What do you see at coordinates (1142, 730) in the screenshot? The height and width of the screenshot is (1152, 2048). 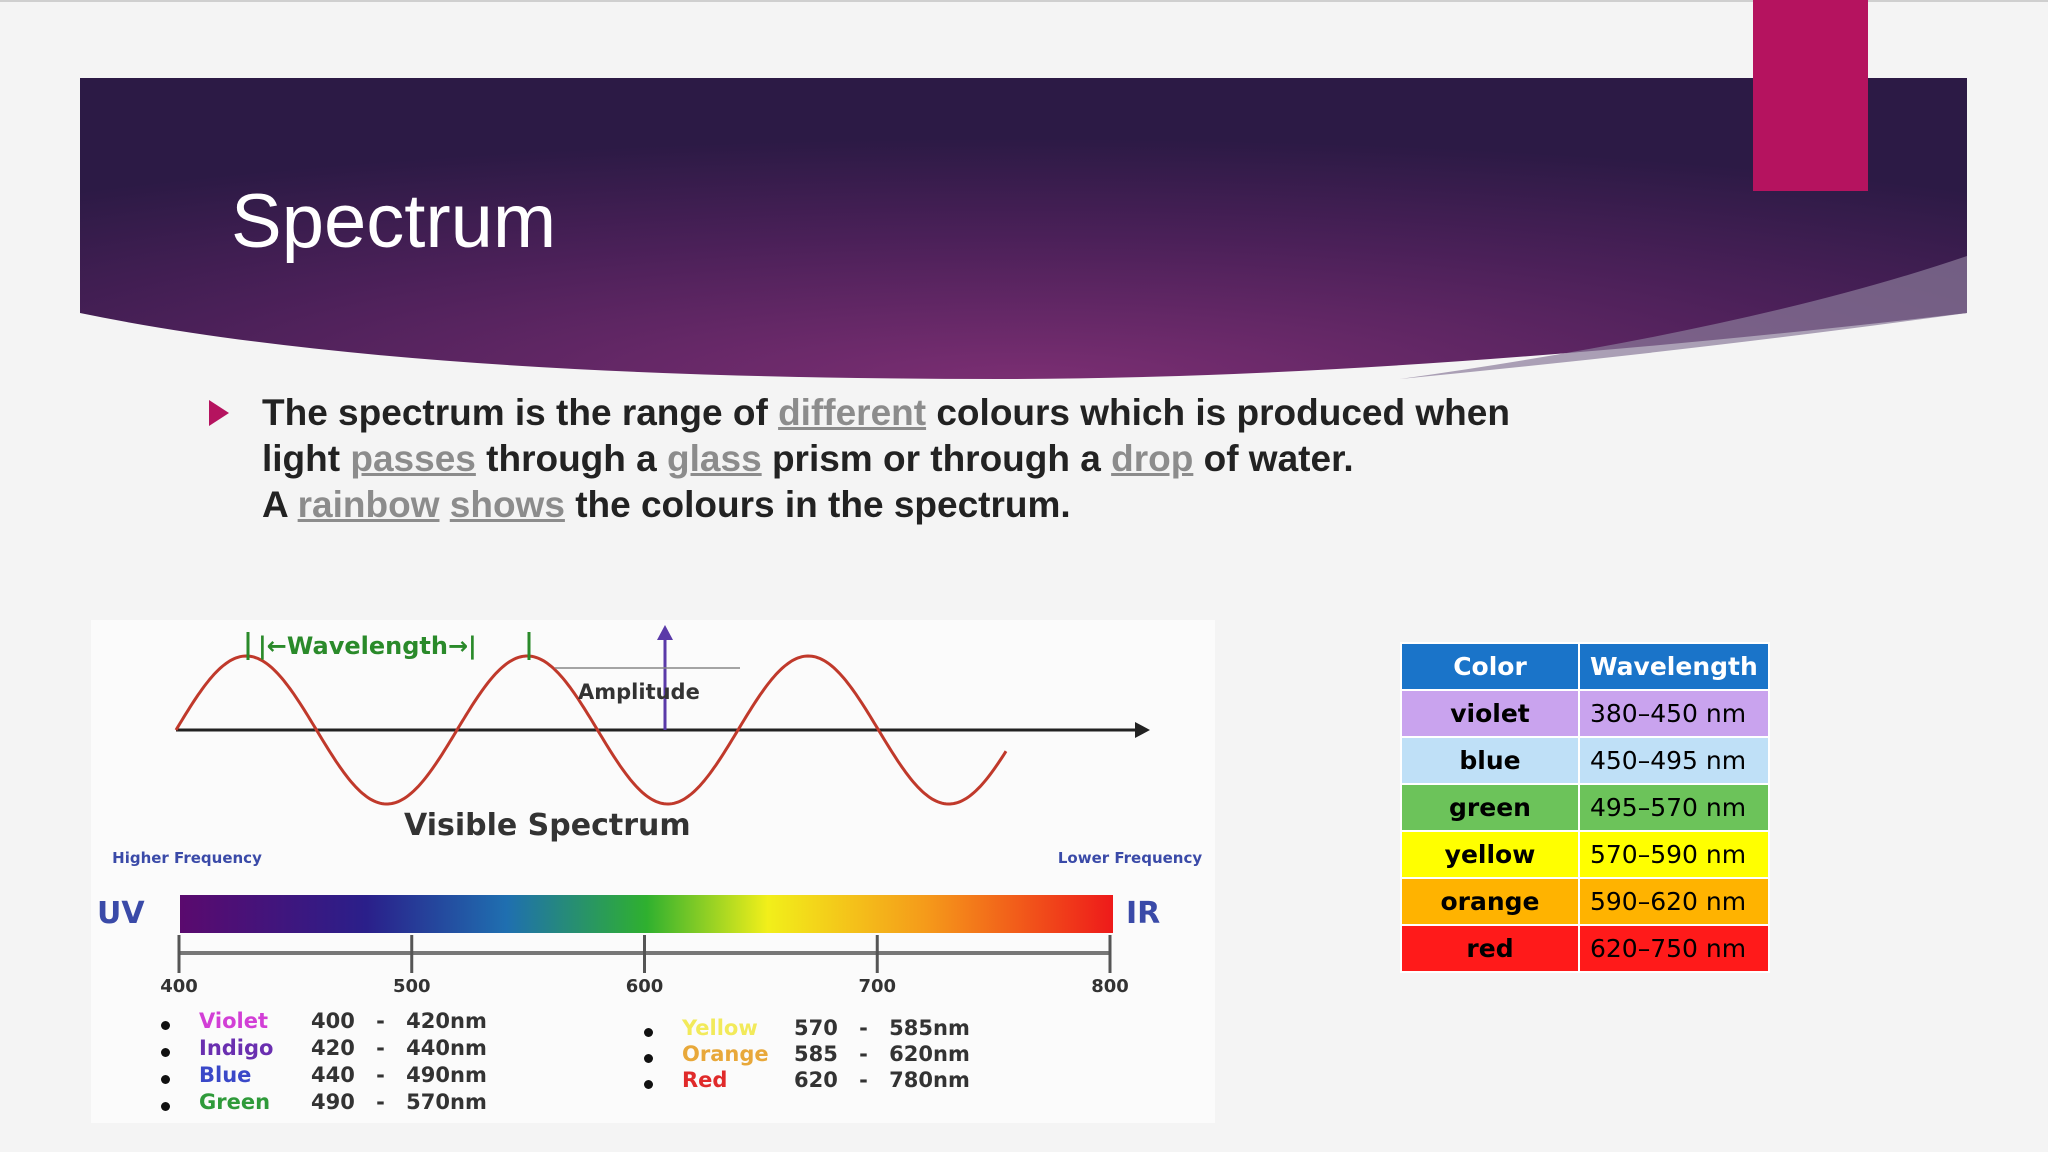 I see `axis-arrow` at bounding box center [1142, 730].